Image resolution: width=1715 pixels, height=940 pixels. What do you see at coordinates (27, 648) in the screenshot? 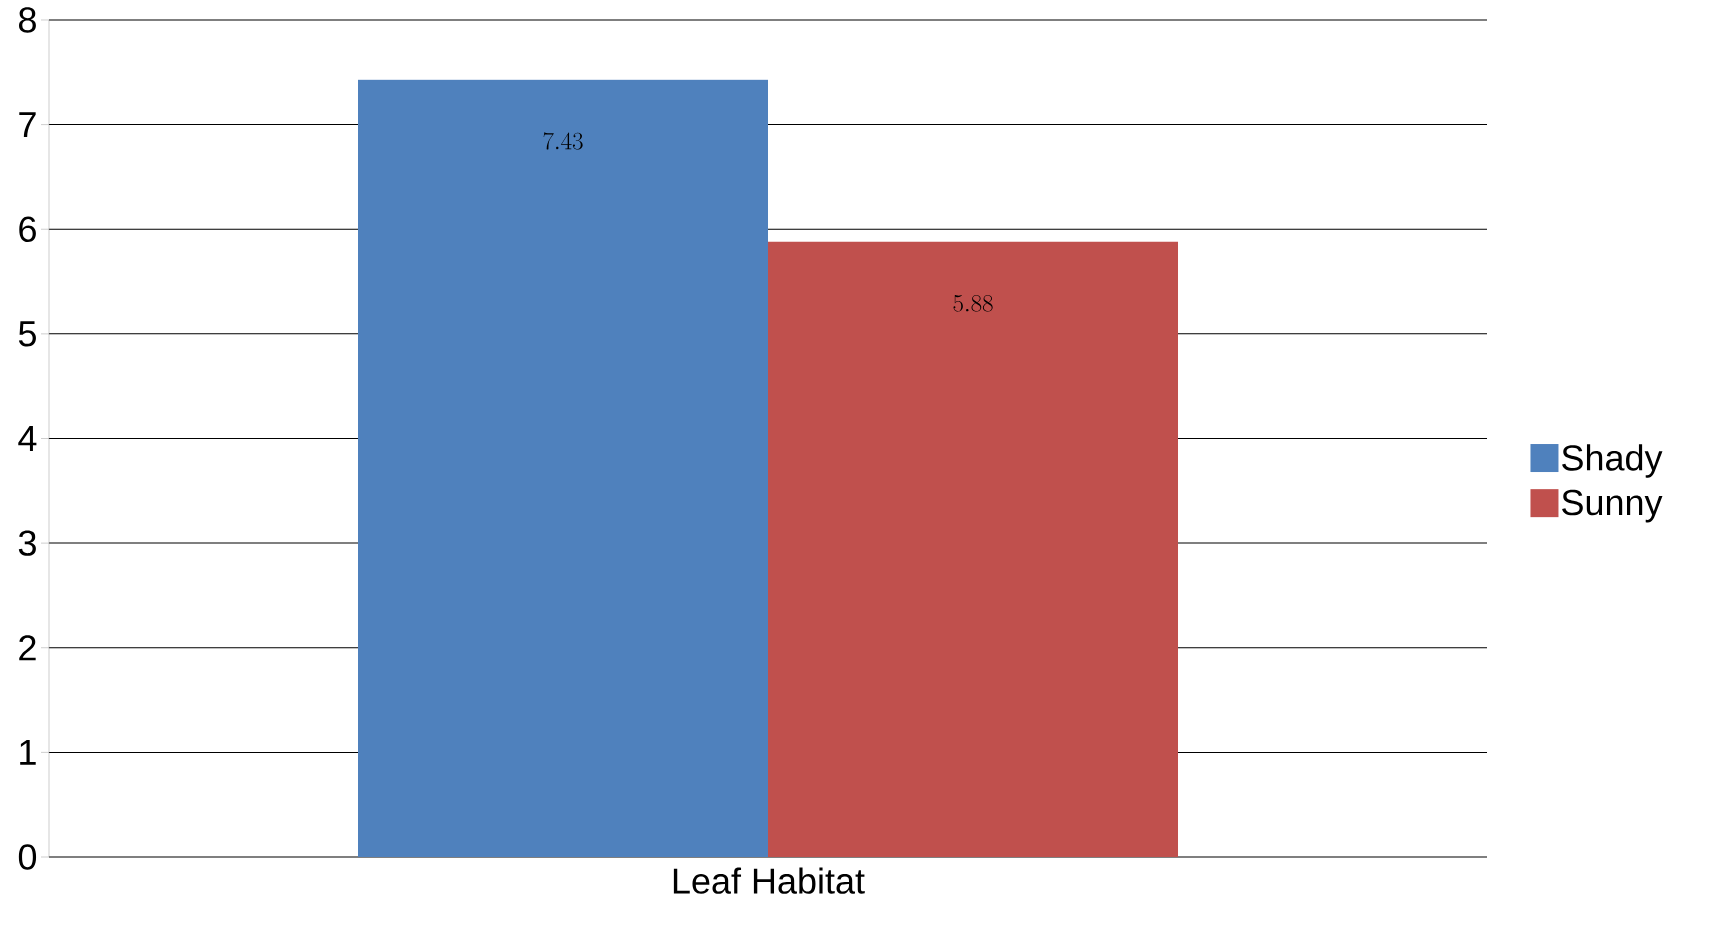
I see `y-tick-label: 2` at bounding box center [27, 648].